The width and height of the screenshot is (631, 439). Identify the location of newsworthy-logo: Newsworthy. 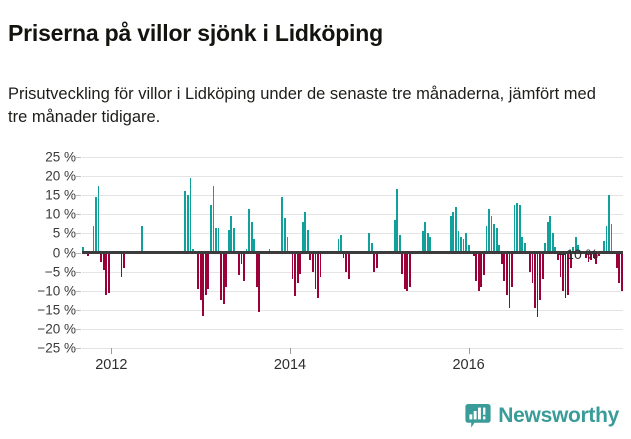
(542, 416).